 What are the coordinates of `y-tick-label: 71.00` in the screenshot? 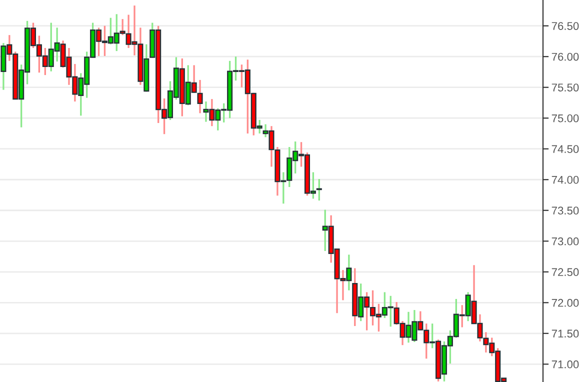 It's located at (565, 364).